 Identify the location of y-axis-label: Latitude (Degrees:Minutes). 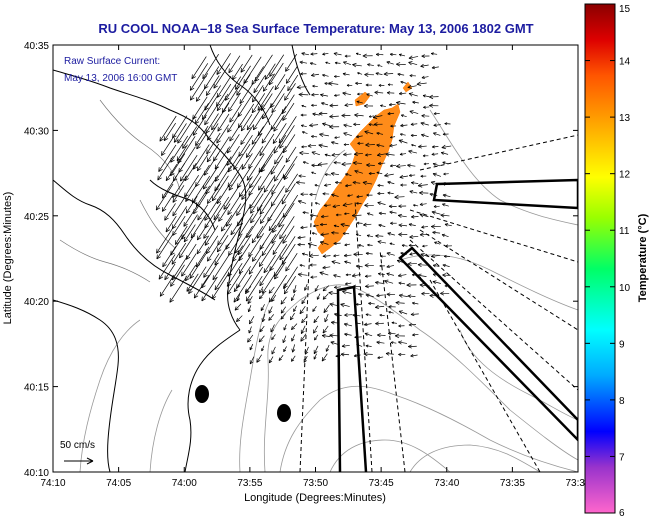
(8, 258).